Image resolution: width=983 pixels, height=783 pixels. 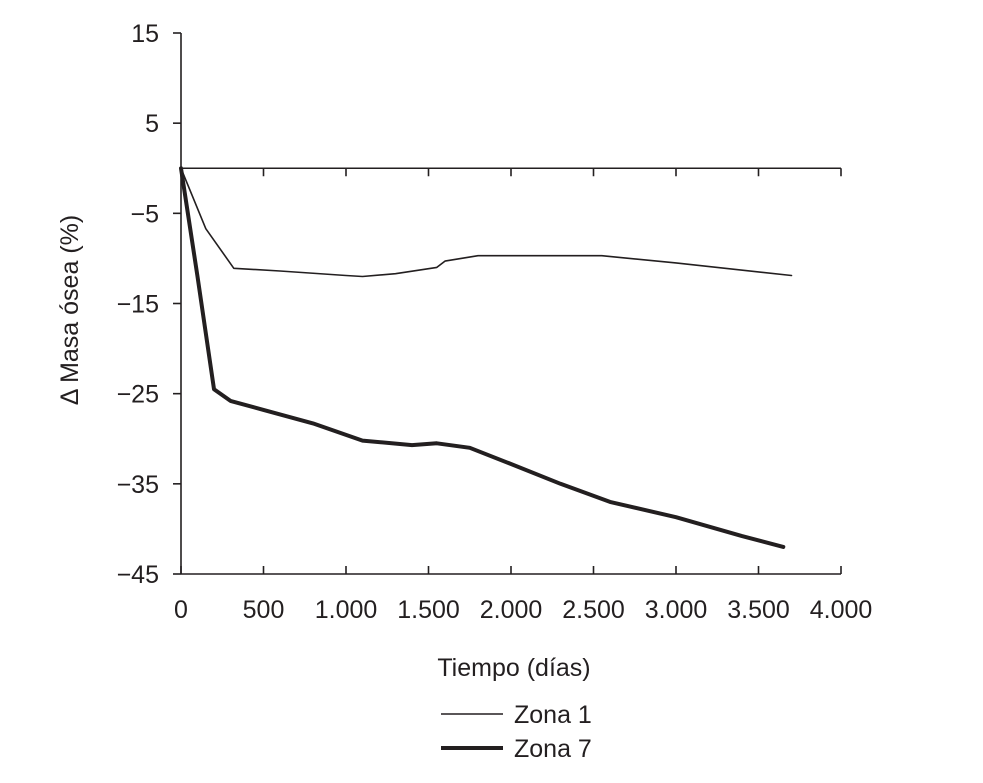 I want to click on y-tick-label: −45, so click(x=138, y=575).